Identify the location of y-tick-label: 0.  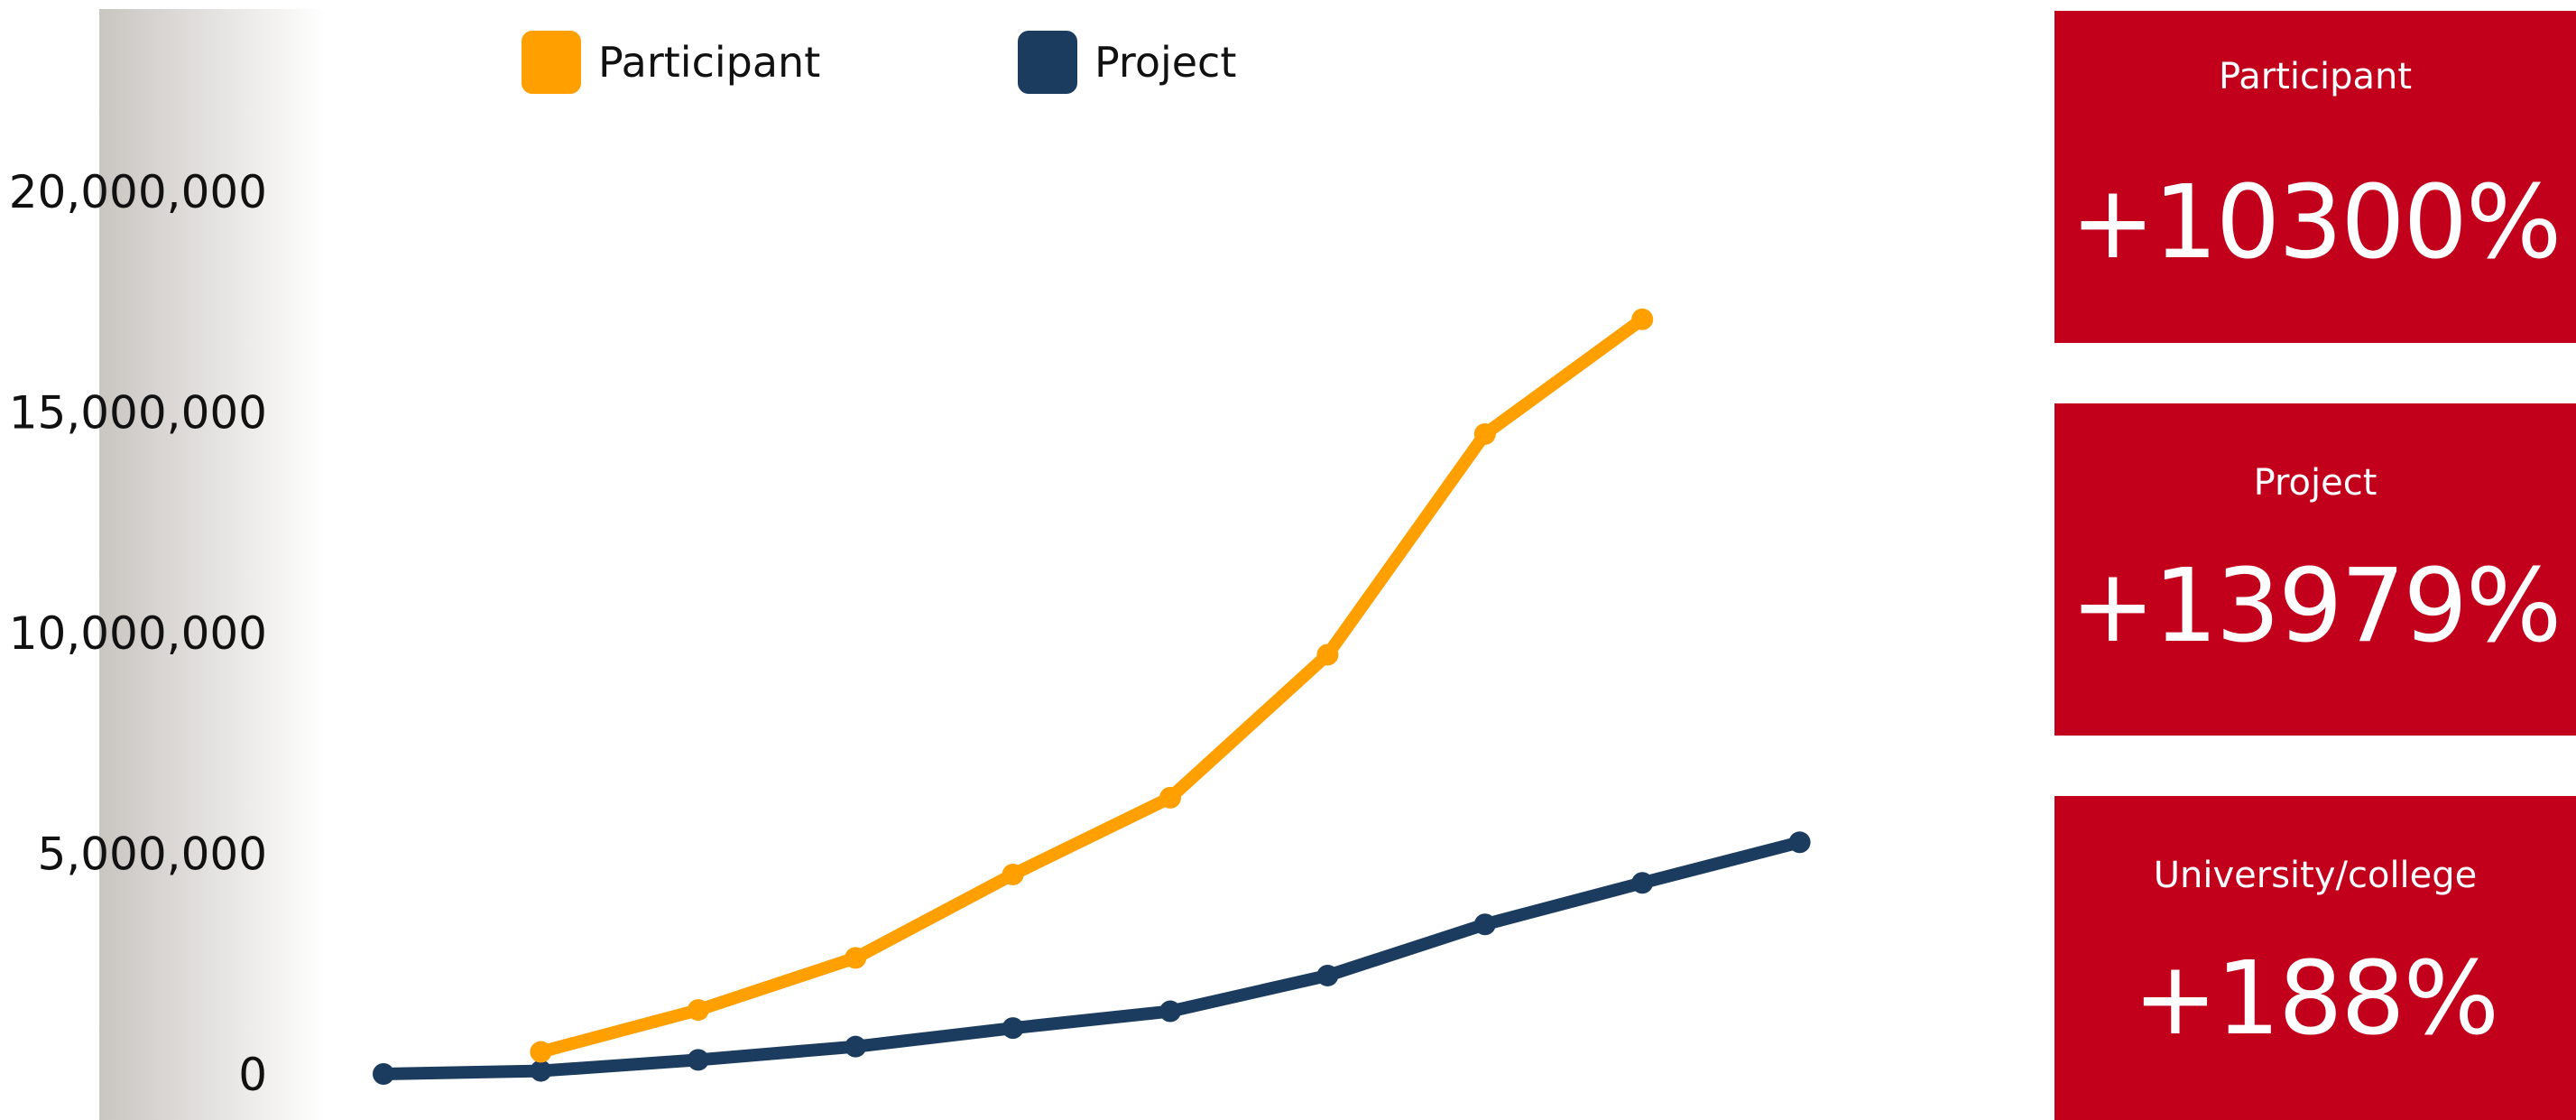
(253, 1075).